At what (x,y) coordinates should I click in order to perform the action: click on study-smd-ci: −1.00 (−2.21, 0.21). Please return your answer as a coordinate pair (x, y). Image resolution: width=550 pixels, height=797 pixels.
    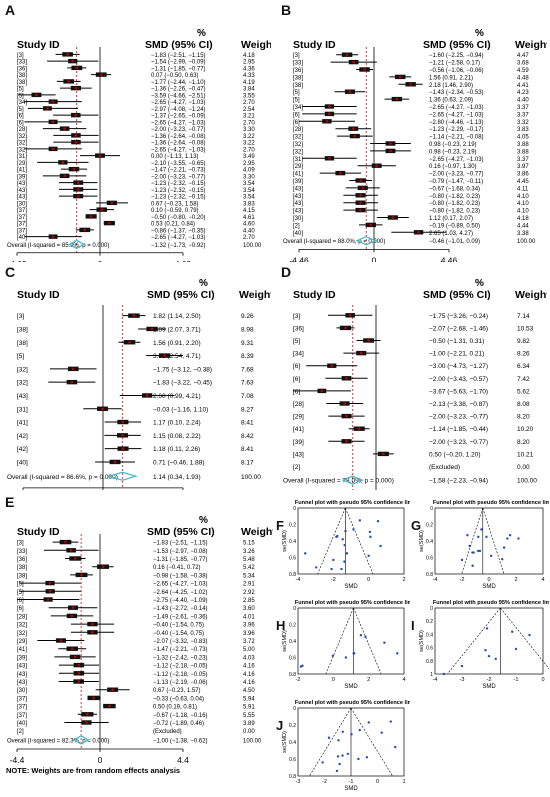
    Looking at the image, I should click on (456, 354).